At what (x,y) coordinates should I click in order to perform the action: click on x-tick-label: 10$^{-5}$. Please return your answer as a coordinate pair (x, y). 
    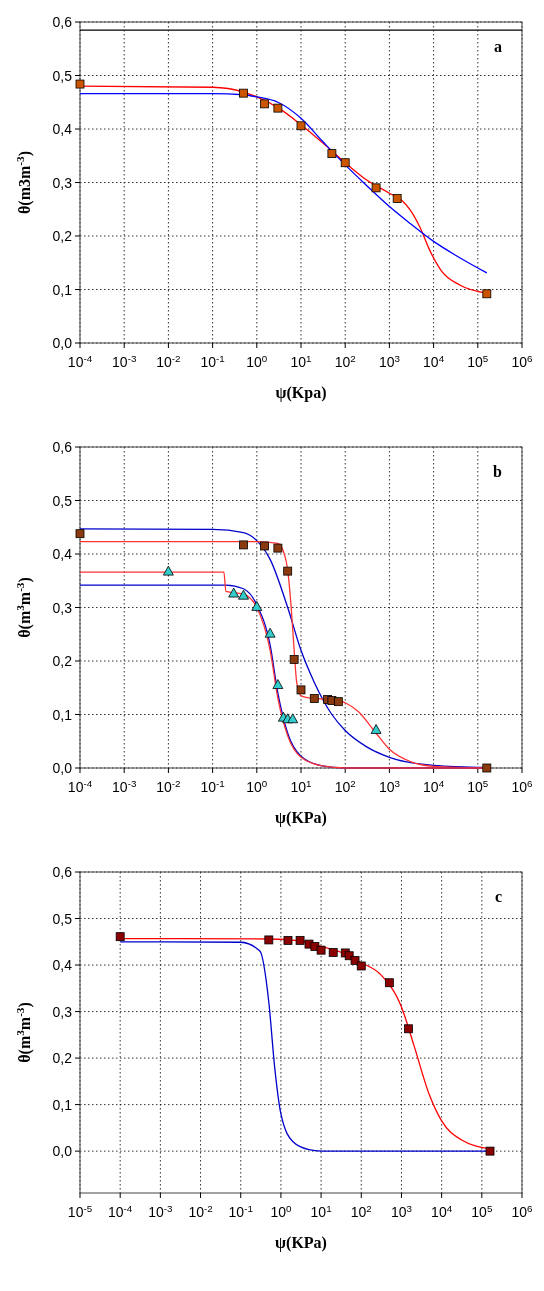
    Looking at the image, I should click on (80, 1211).